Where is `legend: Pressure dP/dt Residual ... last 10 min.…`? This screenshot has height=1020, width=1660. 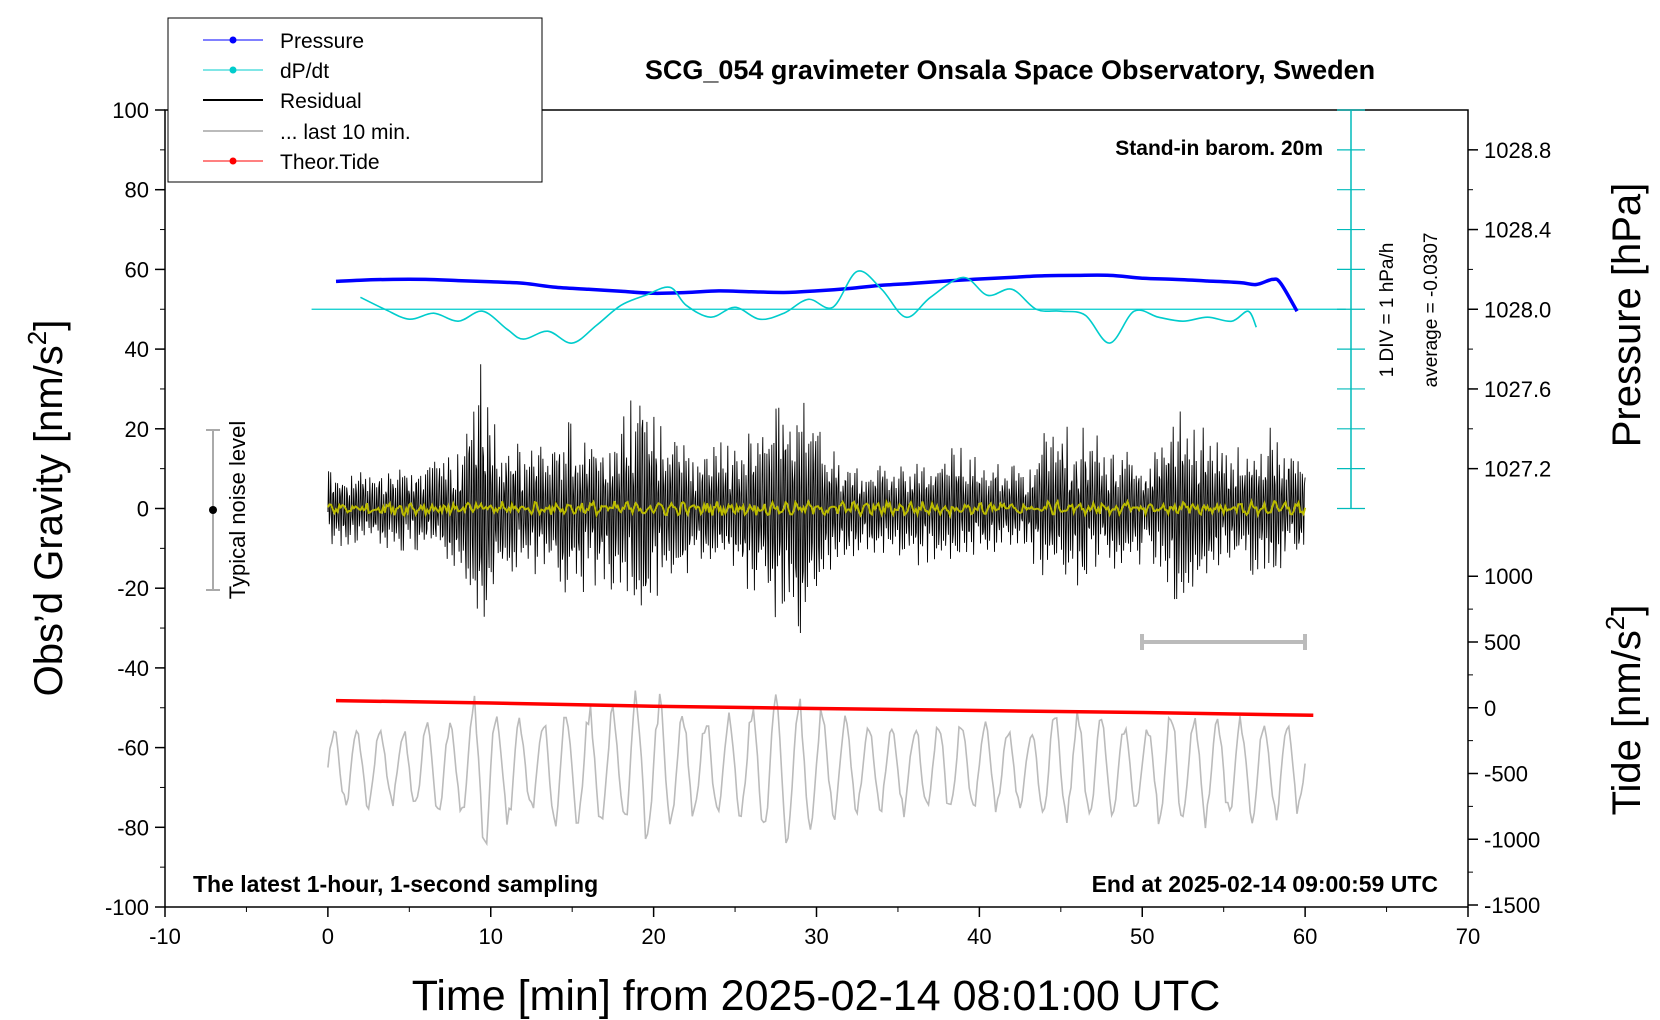 legend: Pressure dP/dt Residual ... last 10 min.… is located at coordinates (355, 100).